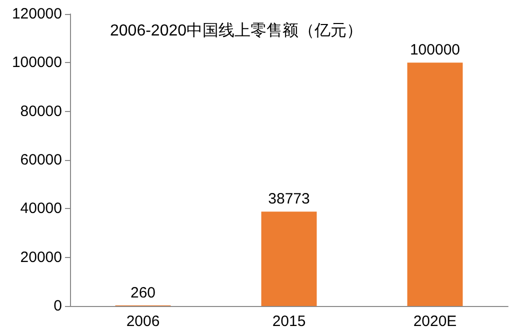  I want to click on data-label: 38773, so click(289, 199).